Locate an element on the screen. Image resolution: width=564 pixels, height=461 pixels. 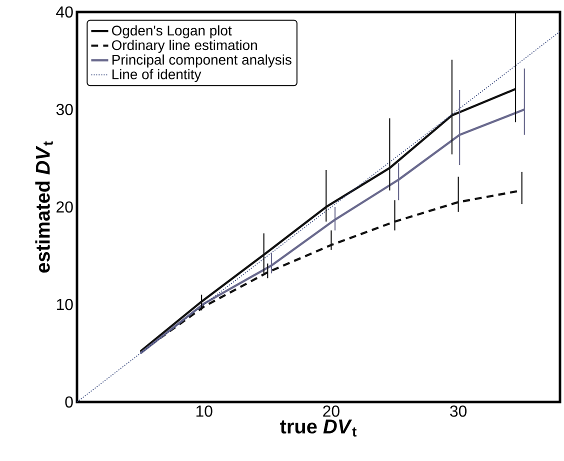
y-tick-label: 30 is located at coordinates (64, 110).